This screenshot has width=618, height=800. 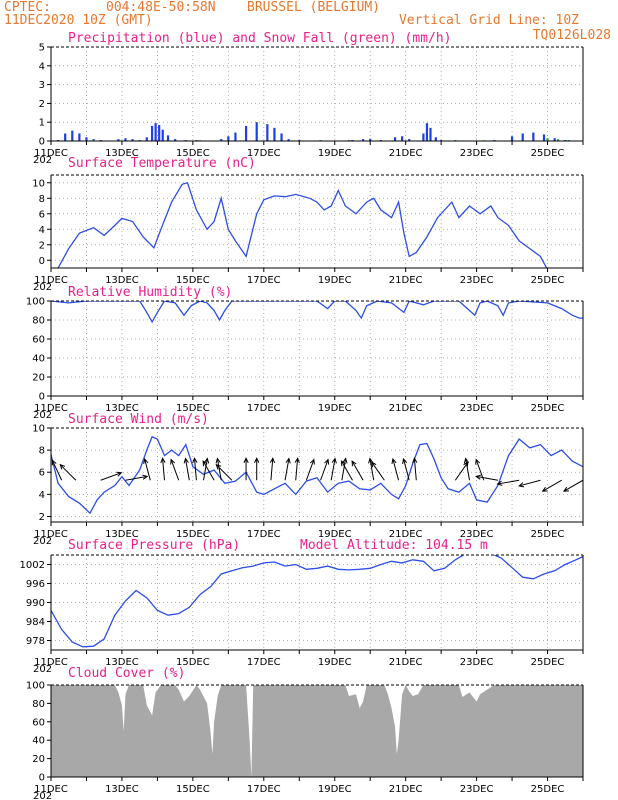 I want to click on y-tick-label: 978, so click(x=35, y=641).